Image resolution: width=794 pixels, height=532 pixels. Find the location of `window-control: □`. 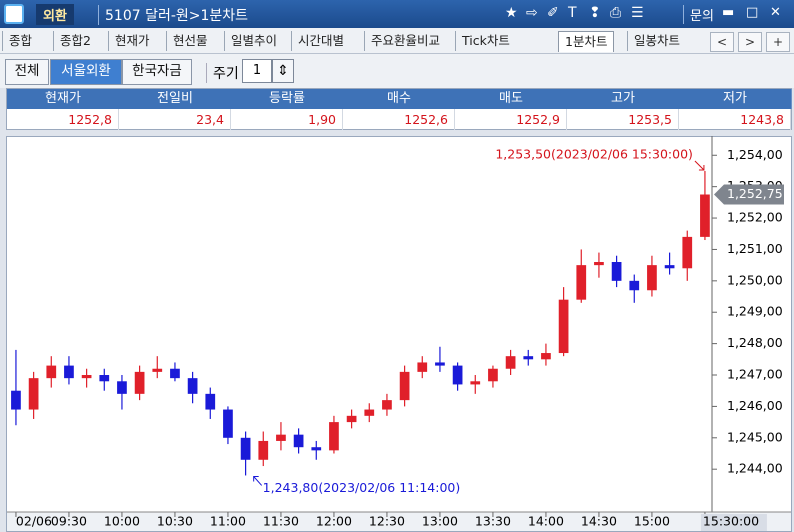

window-control: □ is located at coordinates (752, 12).